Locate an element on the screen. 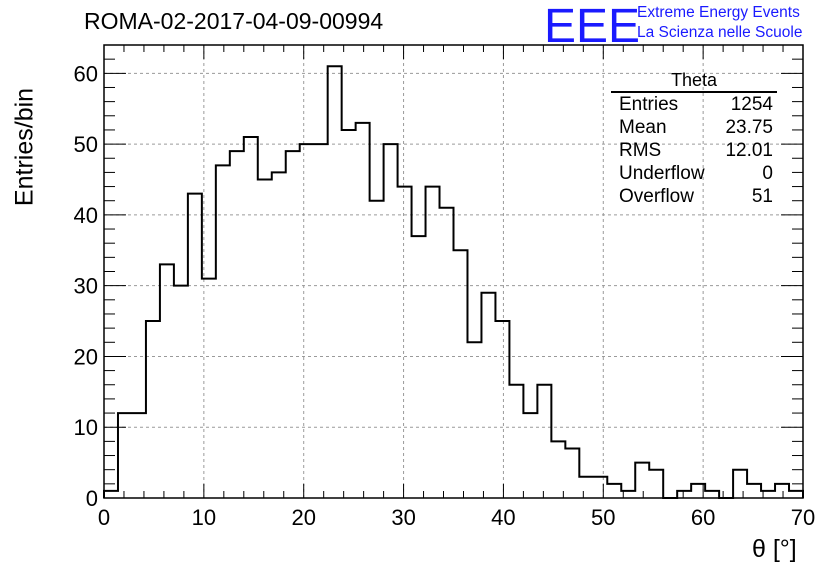 This screenshot has width=836, height=572. x-tick-label: 40 is located at coordinates (503, 517).